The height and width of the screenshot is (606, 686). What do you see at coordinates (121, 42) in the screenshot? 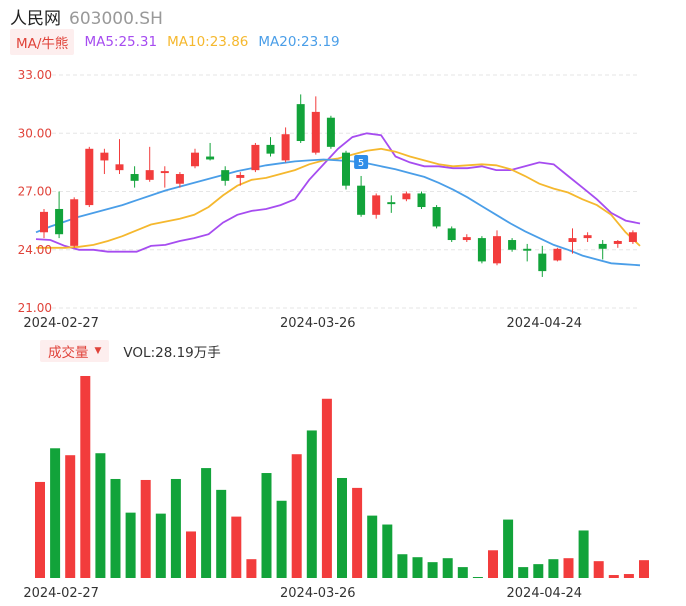
I see `ma5-legend: MA5:25.31` at bounding box center [121, 42].